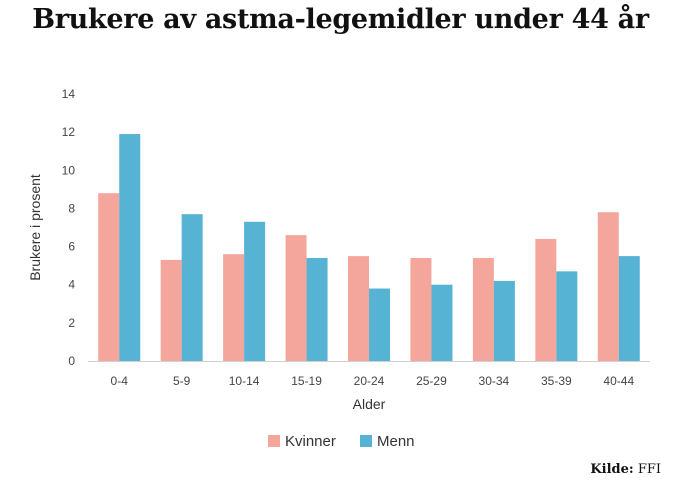  What do you see at coordinates (71, 208) in the screenshot?
I see `y-tick-label: 8` at bounding box center [71, 208].